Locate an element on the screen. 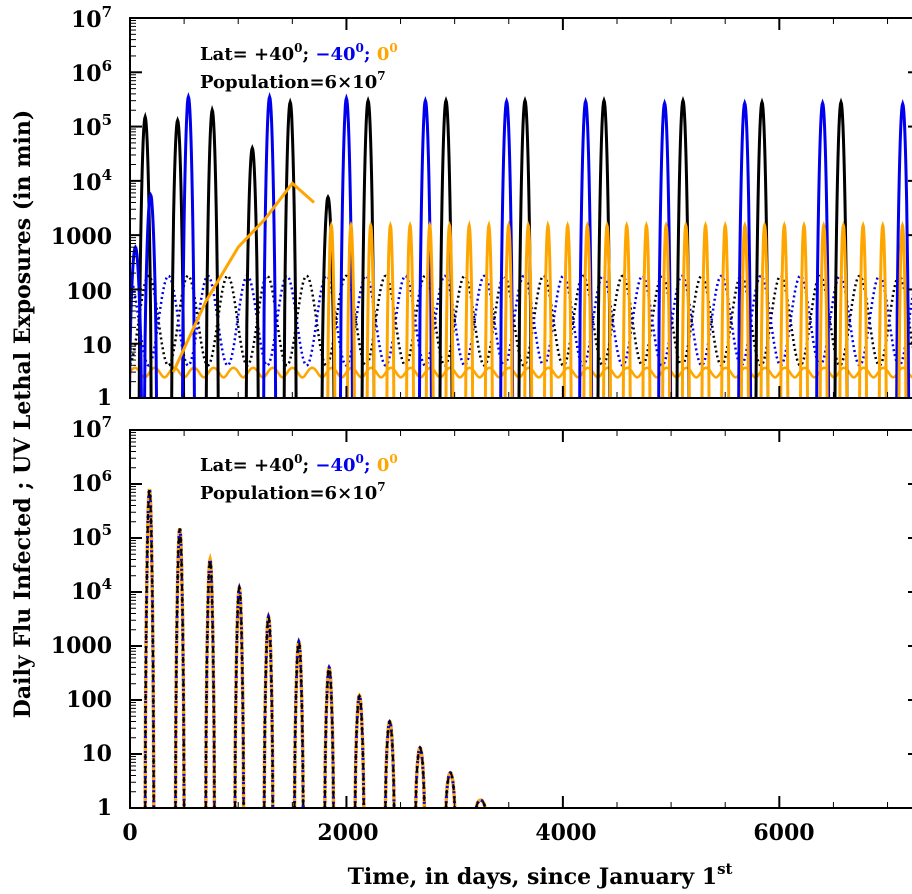 This screenshot has height=894, width=912. flu-rise-equator is located at coordinates (243, 277).